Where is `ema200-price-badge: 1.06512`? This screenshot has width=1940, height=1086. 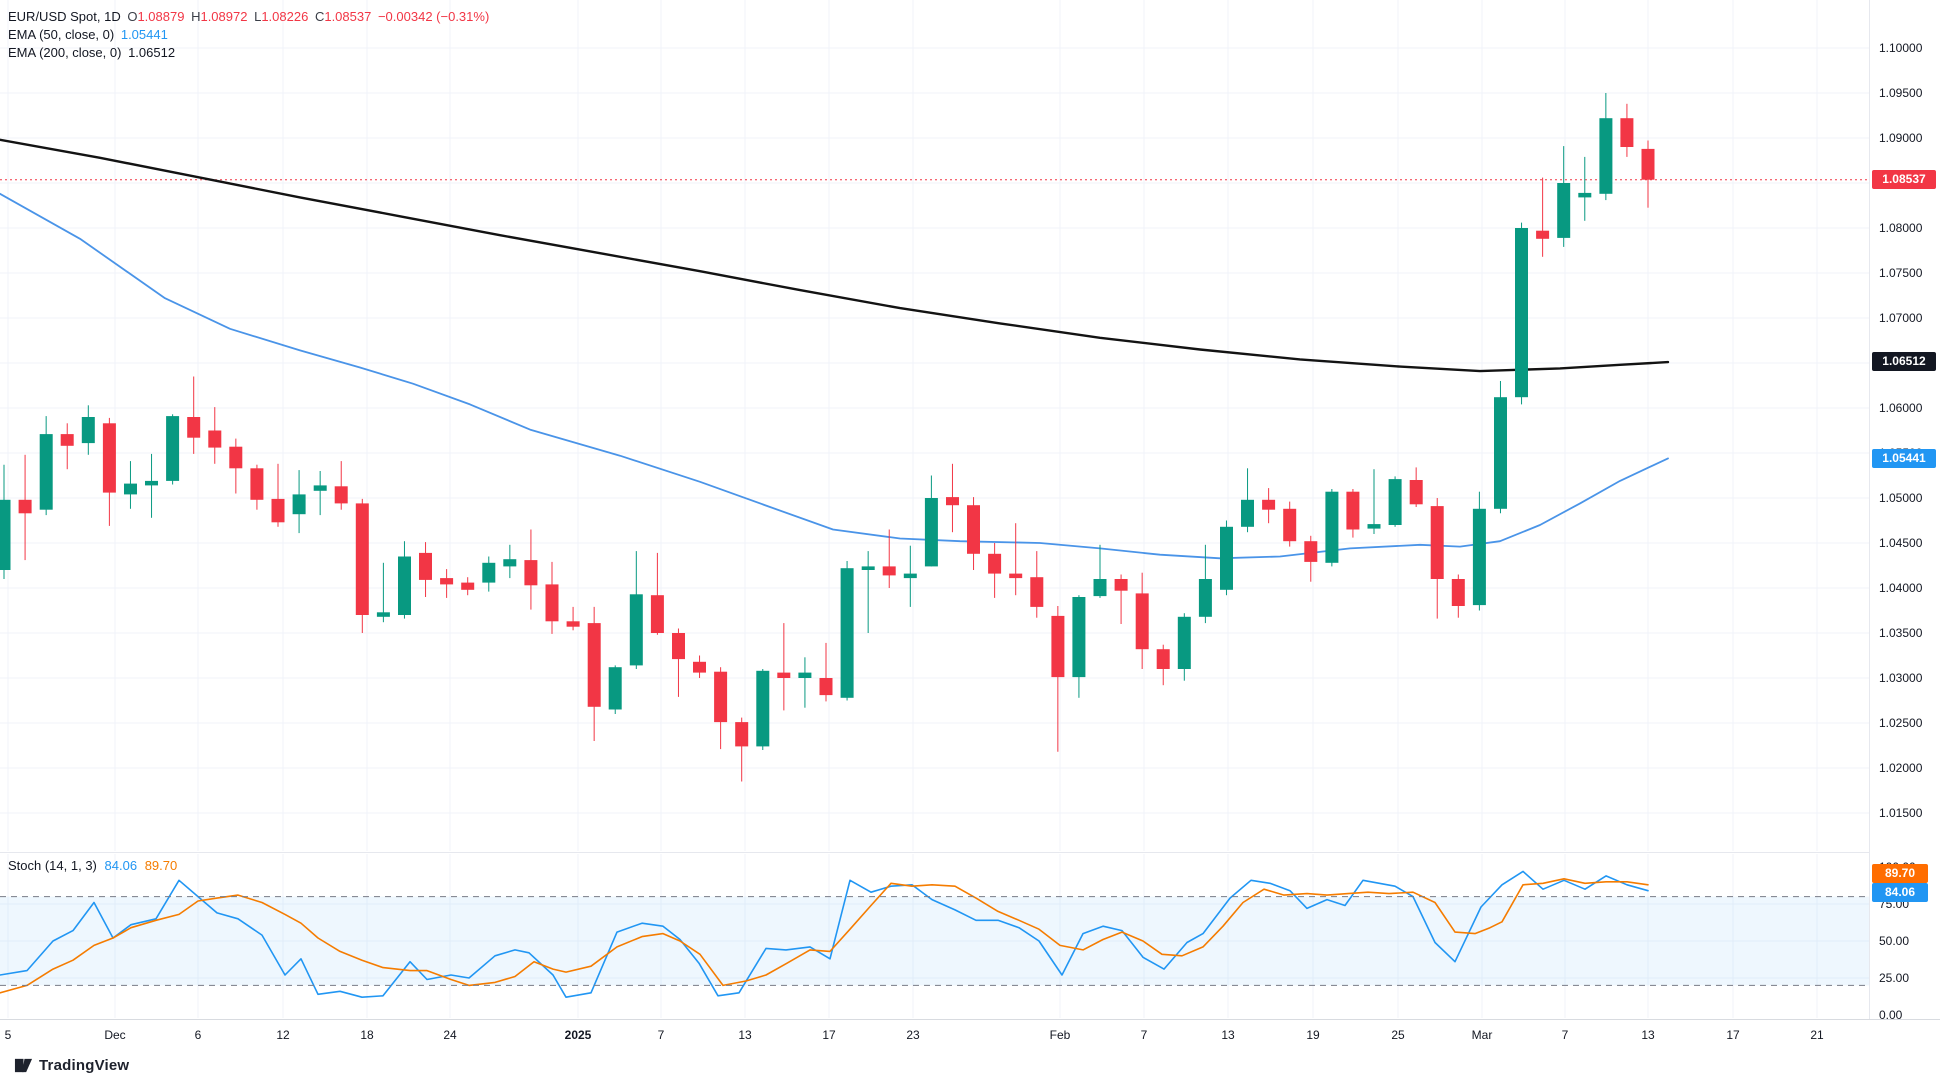 ema200-price-badge: 1.06512 is located at coordinates (1904, 362).